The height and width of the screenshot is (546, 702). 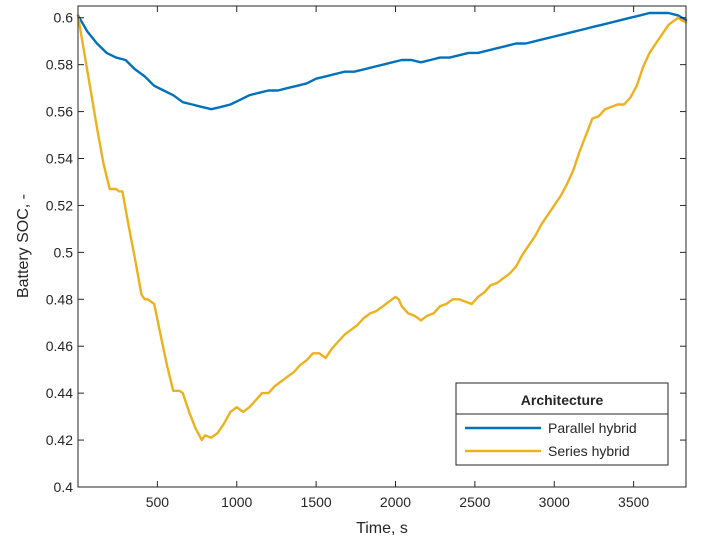 I want to click on y-tick-label: 0.58, so click(x=59, y=65).